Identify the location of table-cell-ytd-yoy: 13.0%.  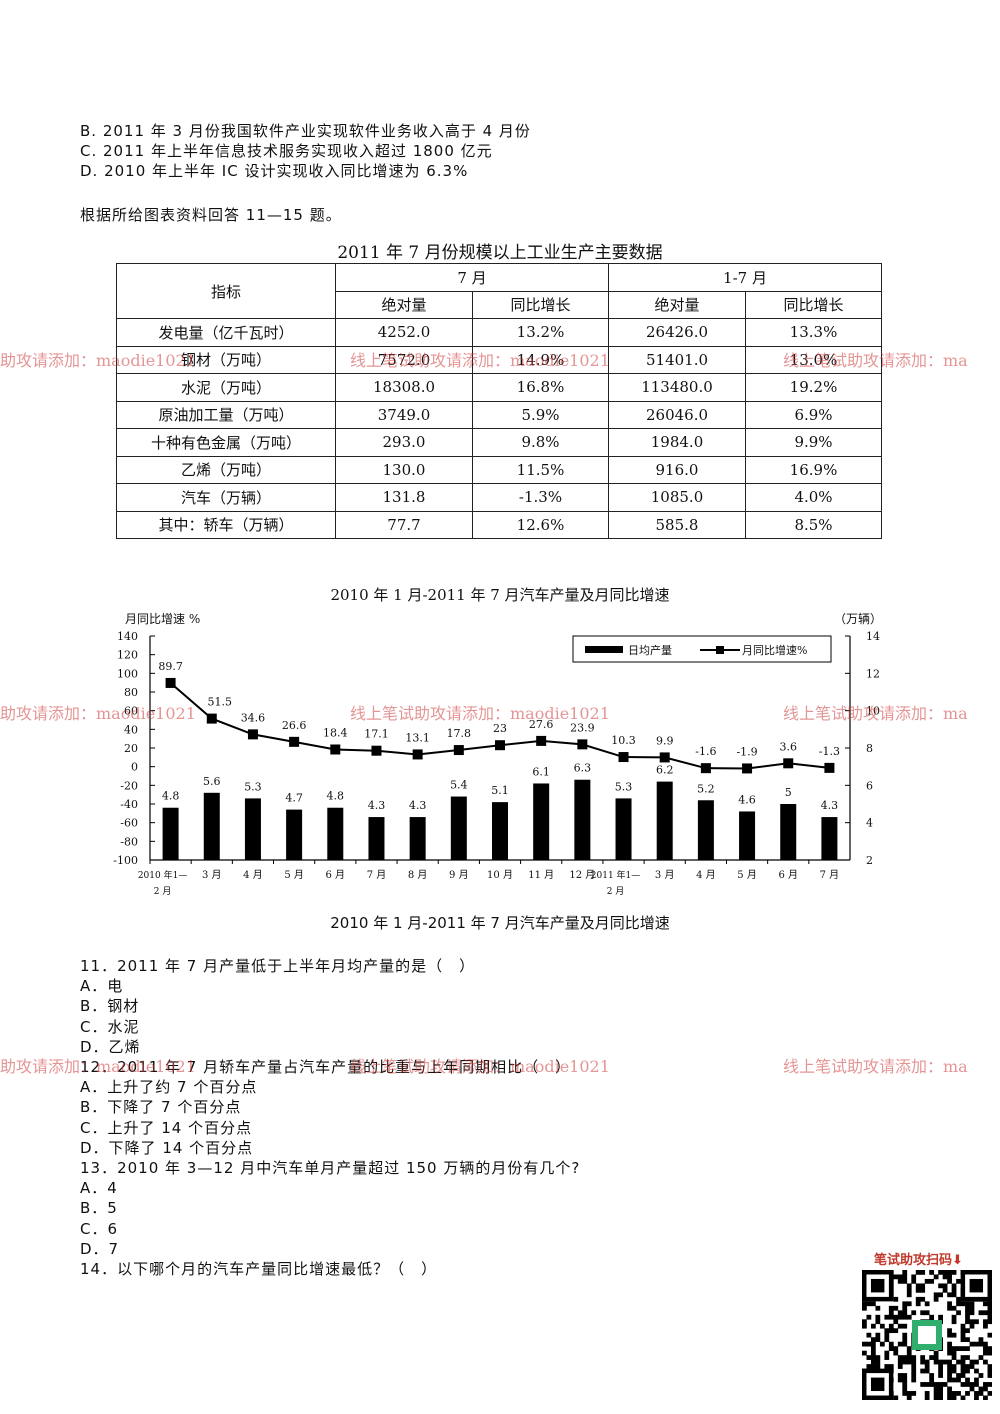
(813, 359).